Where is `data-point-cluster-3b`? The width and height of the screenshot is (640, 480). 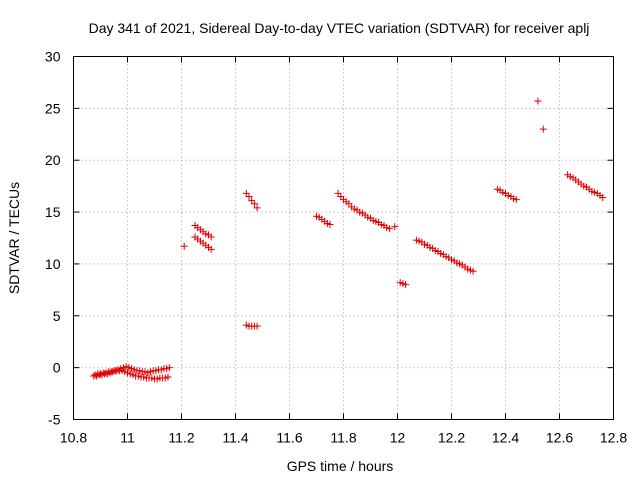 data-point-cluster-3b is located at coordinates (257, 326).